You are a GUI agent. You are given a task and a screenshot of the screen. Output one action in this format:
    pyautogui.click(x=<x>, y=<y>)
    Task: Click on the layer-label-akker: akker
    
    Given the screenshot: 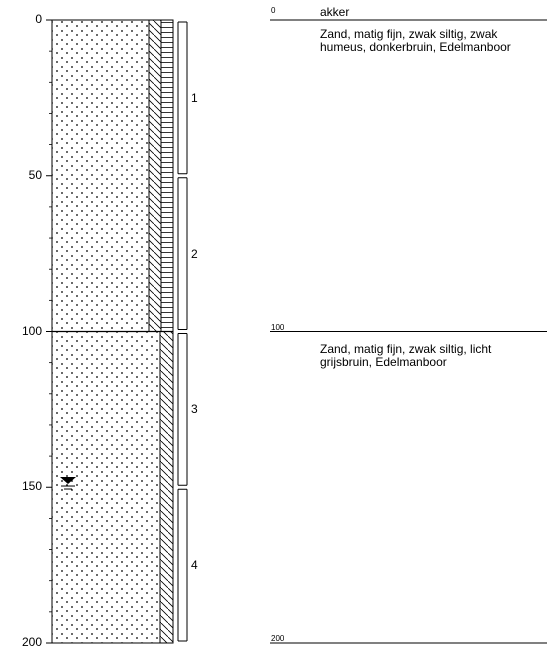 What is the action you would take?
    pyautogui.click(x=335, y=12)
    